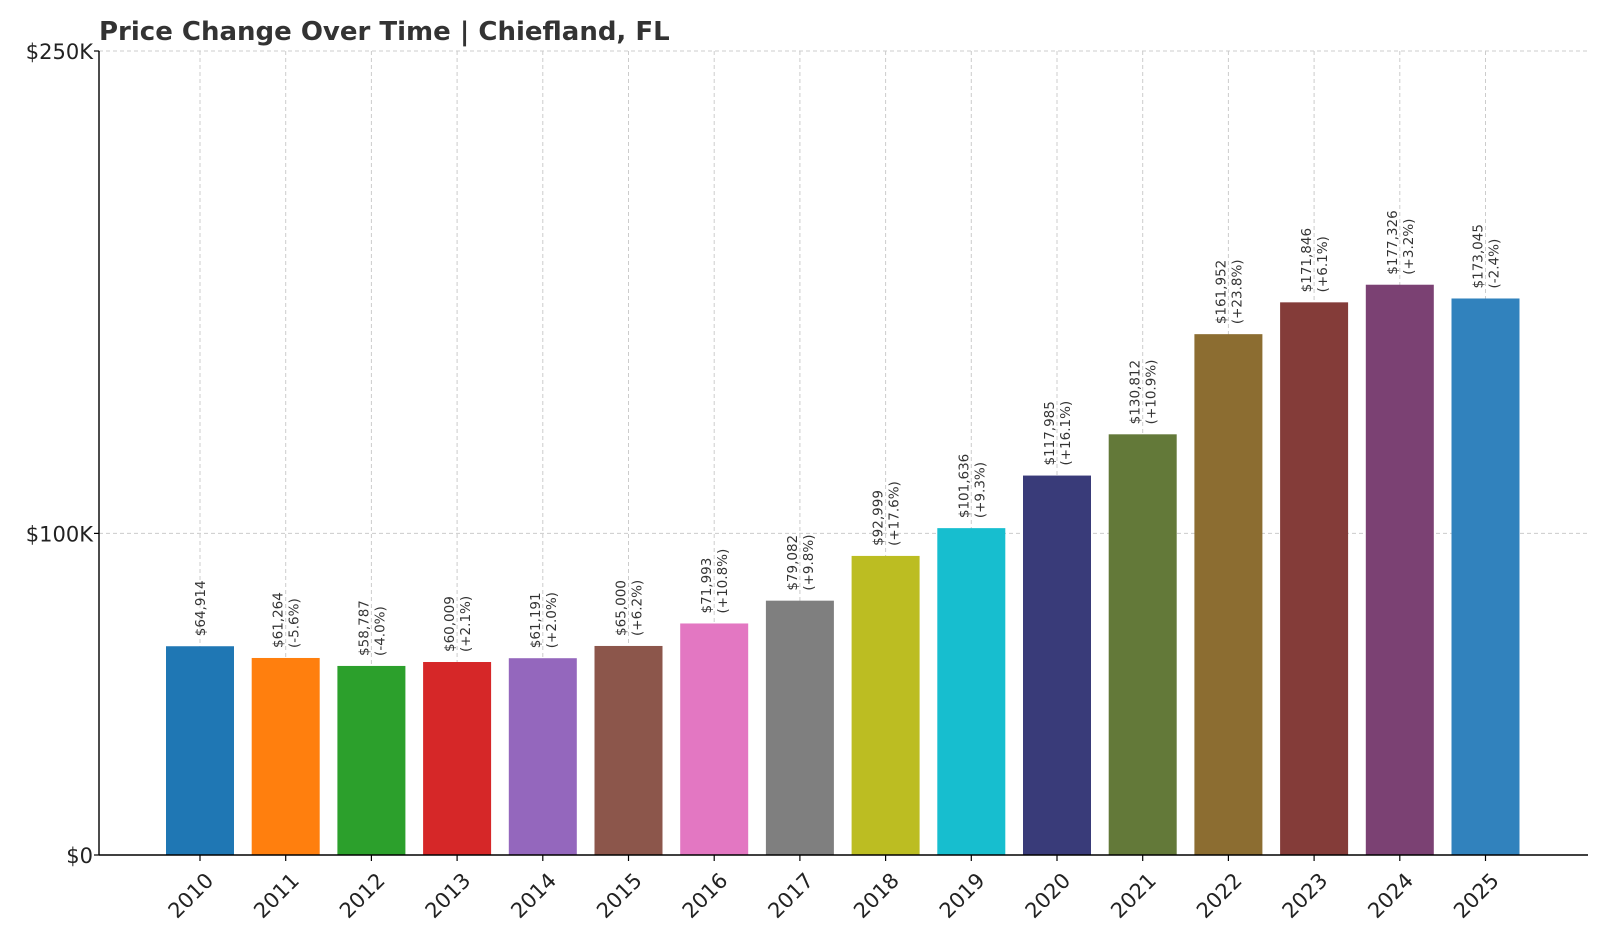 This screenshot has height=933, width=1600. Describe the element at coordinates (1133, 895) in the screenshot. I see `x-tick-label: 2021` at that location.